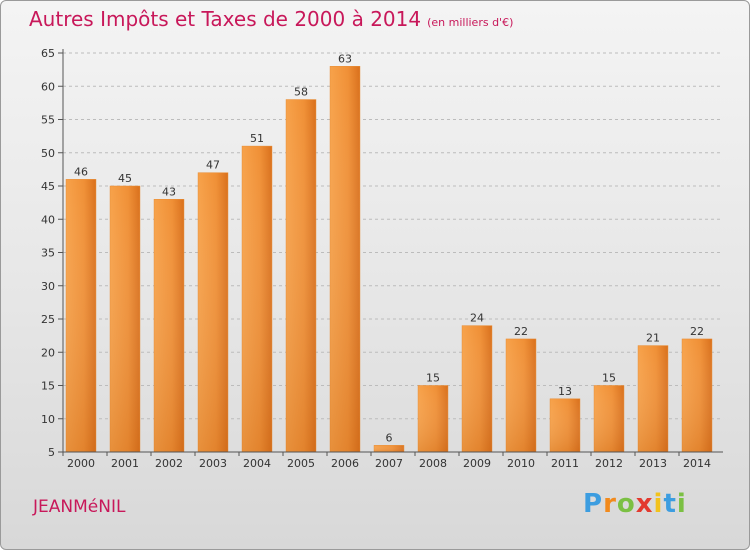 The image size is (750, 550). What do you see at coordinates (470, 22) in the screenshot?
I see `chart-subtitle: (en milliers d'€)` at bounding box center [470, 22].